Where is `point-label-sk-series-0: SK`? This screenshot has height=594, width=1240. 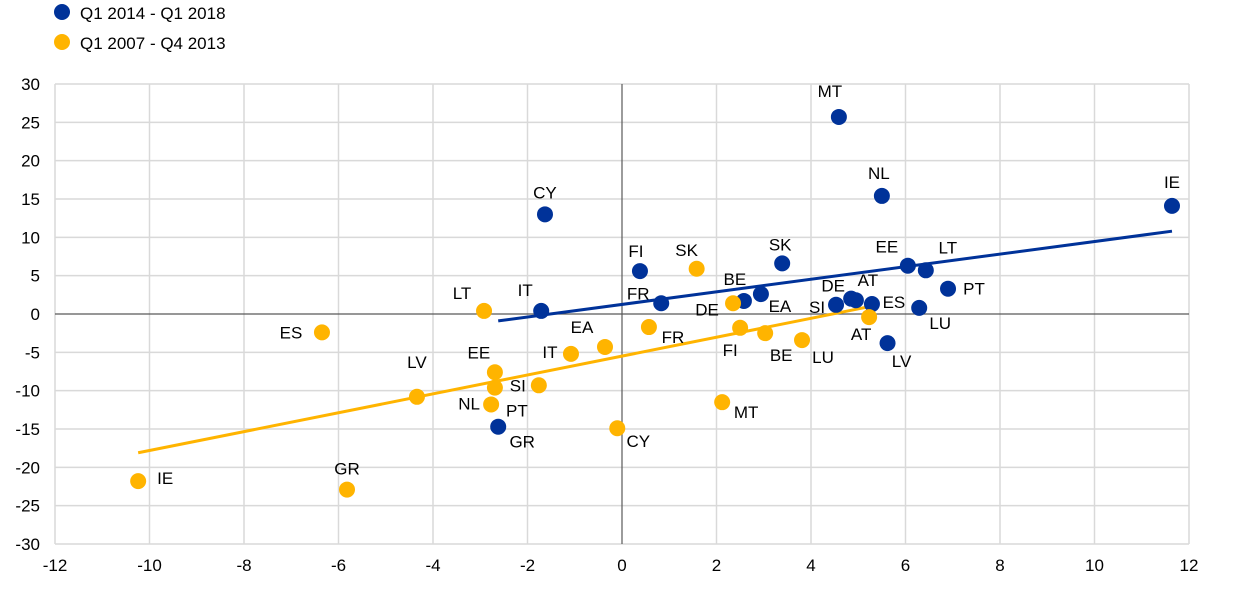
point-label-sk-series-0: SK is located at coordinates (780, 244).